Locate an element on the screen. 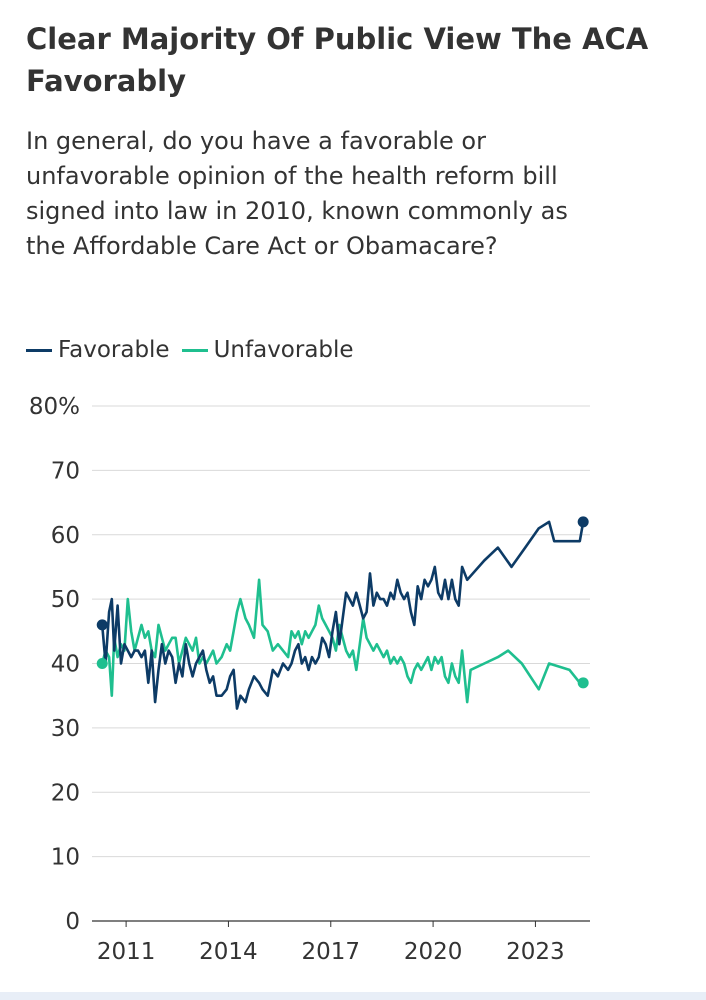  y-tick-label: 70 is located at coordinates (65, 471).